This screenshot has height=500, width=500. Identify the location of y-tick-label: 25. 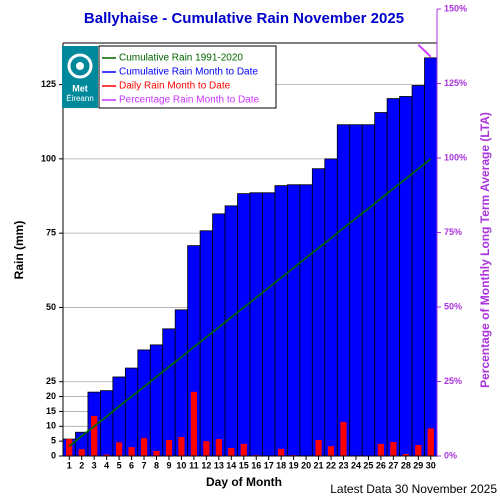
(51, 381).